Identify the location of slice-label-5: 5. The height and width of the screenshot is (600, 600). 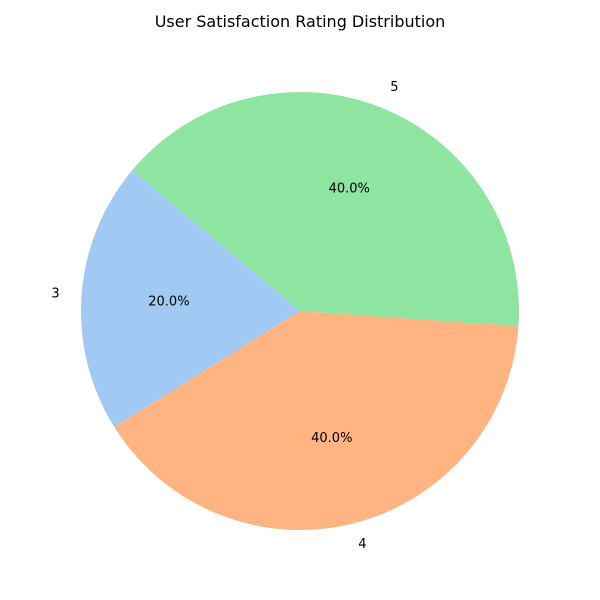
(394, 87).